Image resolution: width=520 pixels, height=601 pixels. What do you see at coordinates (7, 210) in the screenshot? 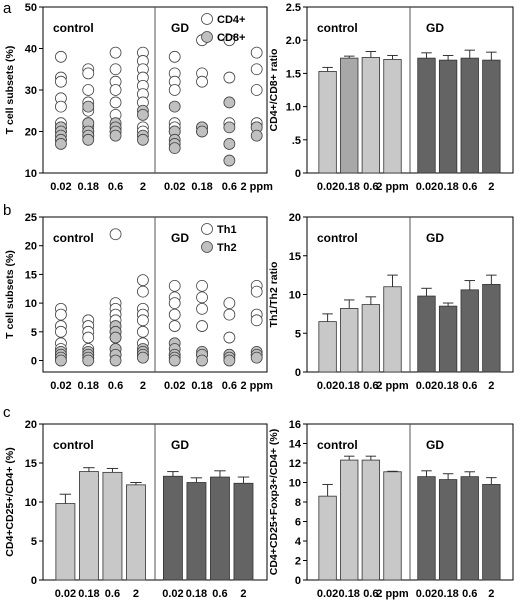
I see `panel-letter-b: b` at bounding box center [7, 210].